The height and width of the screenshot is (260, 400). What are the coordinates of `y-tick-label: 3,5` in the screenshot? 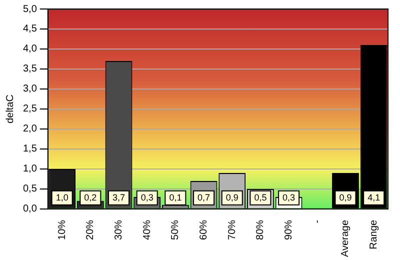 It's located at (30, 69).